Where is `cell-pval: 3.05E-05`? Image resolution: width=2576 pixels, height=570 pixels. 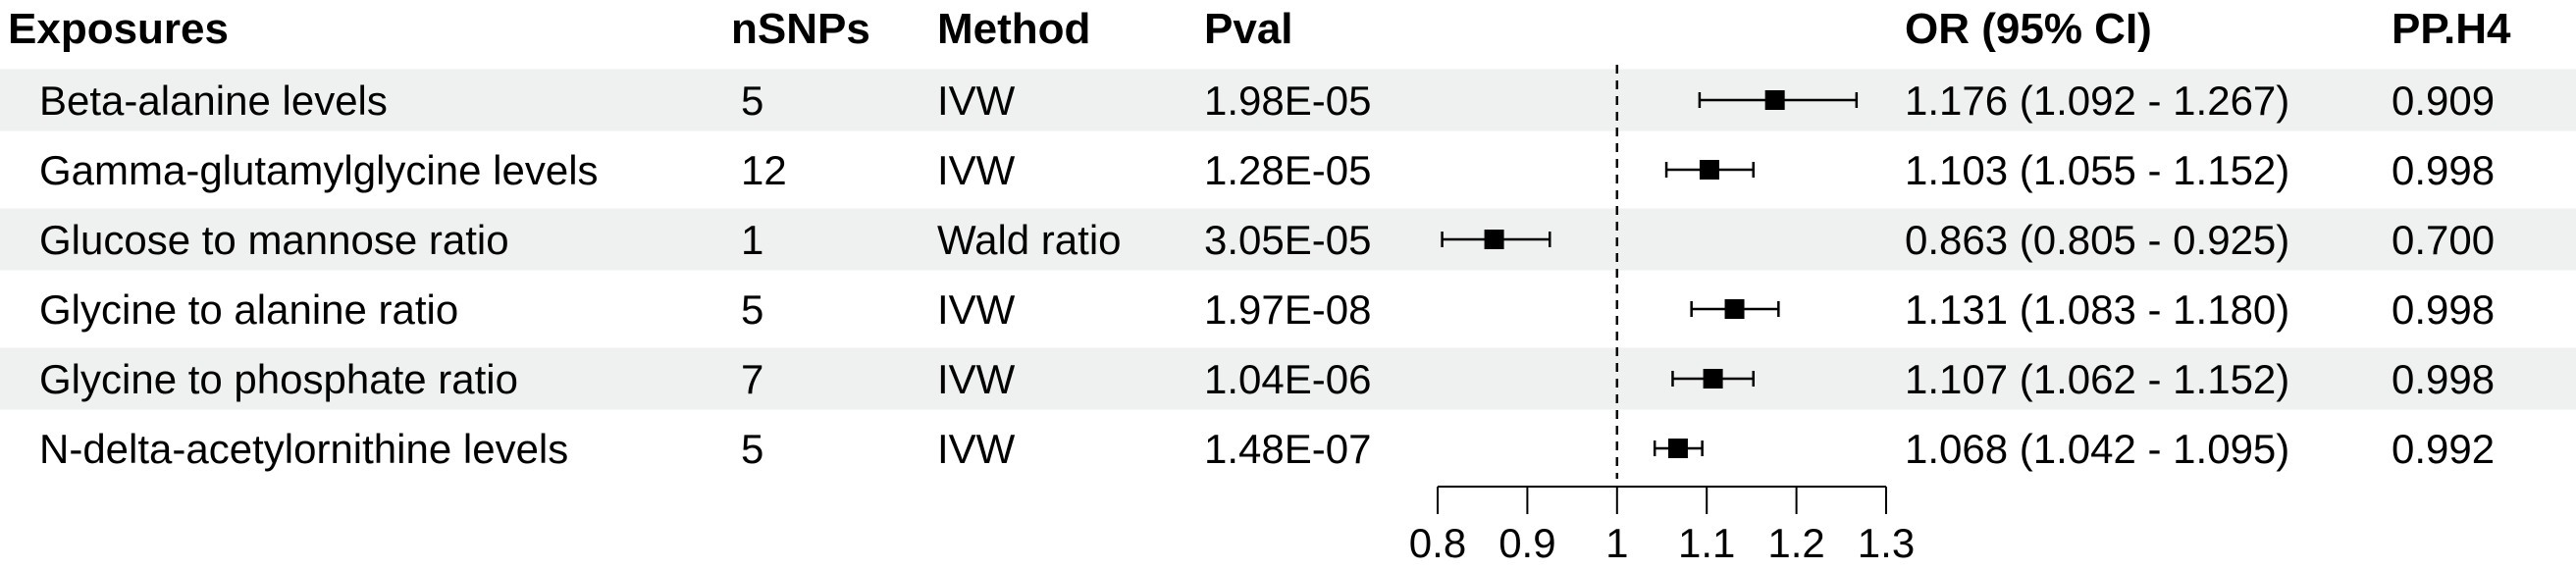 cell-pval: 3.05E-05 is located at coordinates (1287, 240).